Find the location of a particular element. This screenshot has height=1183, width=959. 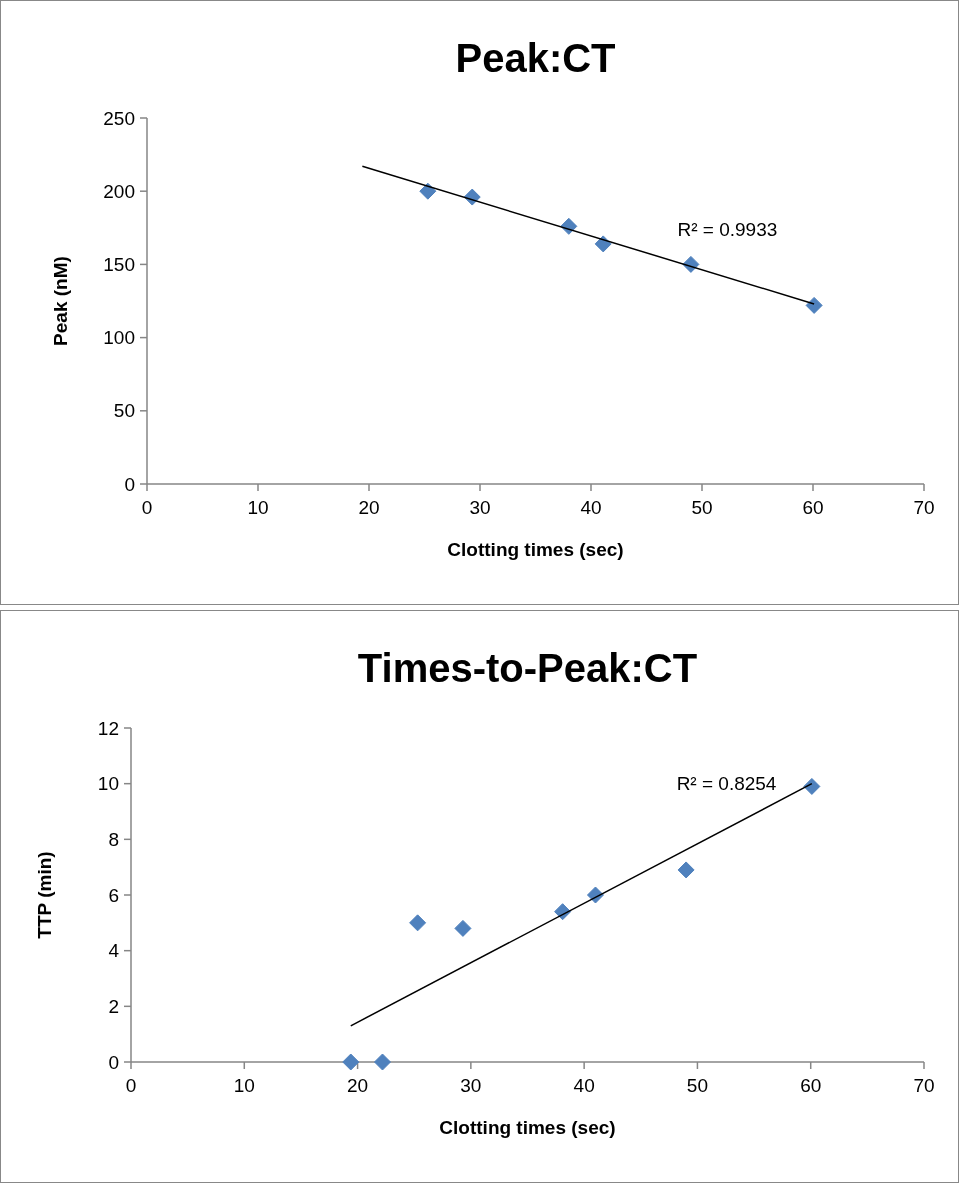

y-tick-label: 6 is located at coordinates (113, 895).